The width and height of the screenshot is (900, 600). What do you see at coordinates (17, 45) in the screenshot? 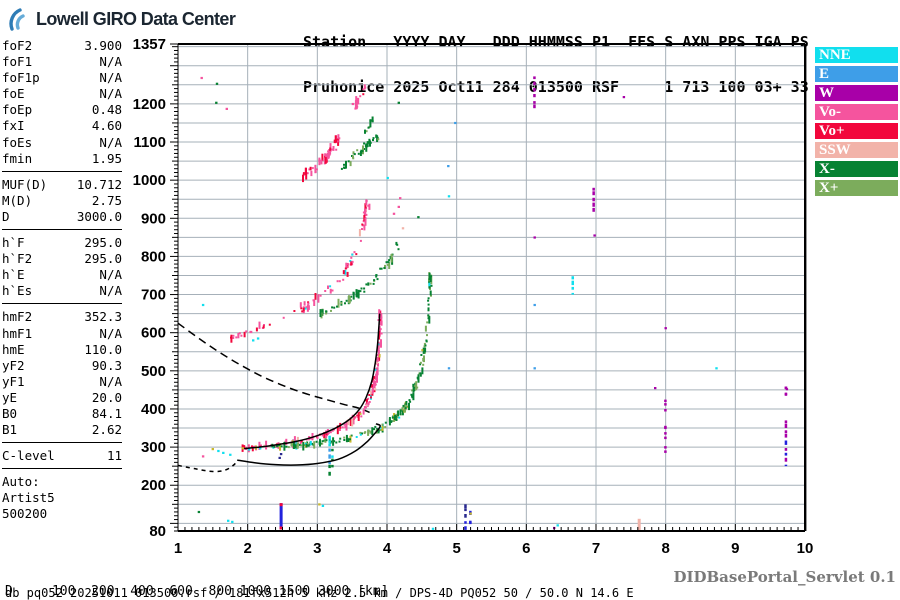
I see `param-label: foF2` at bounding box center [17, 45].